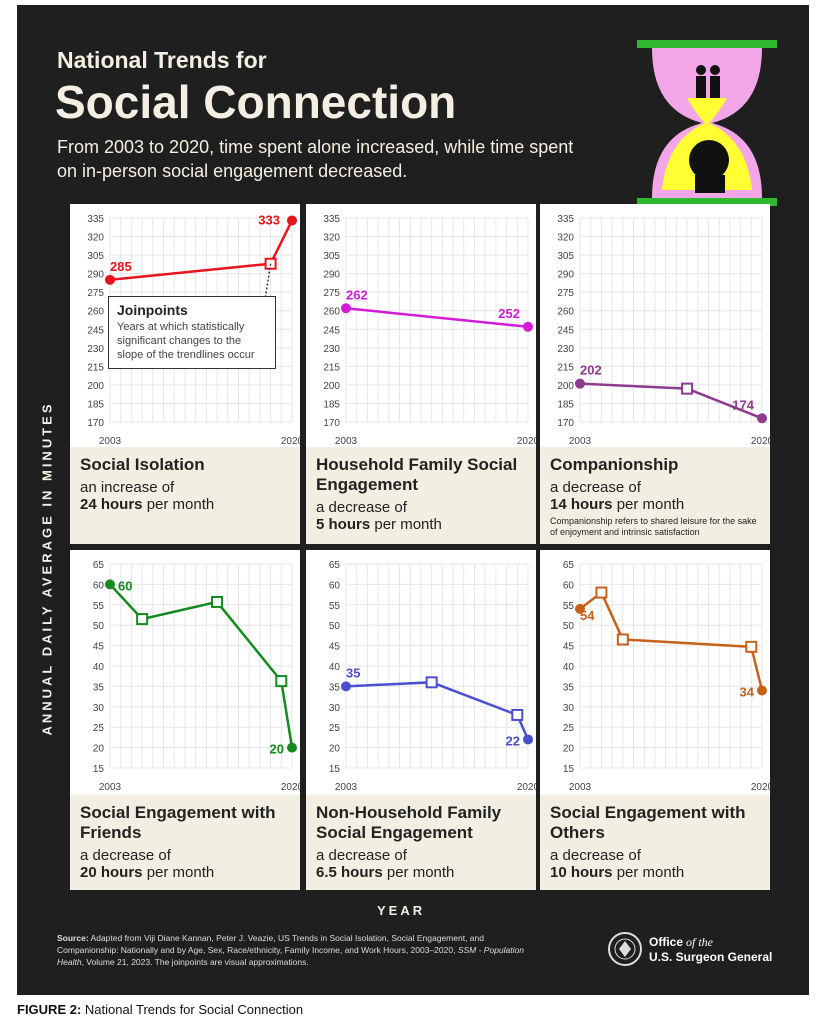  Describe the element at coordinates (655, 496) in the screenshot. I see `panel-desc: a decrease of 14 hours per month` at that location.